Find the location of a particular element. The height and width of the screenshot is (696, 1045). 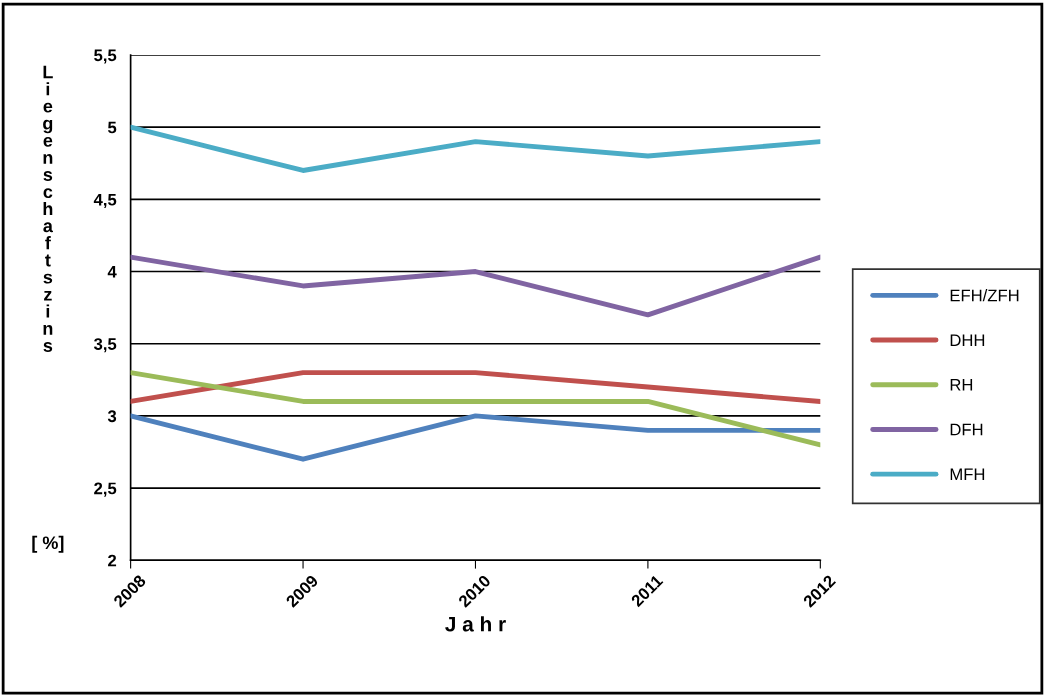

legend-label: RH is located at coordinates (961, 385).